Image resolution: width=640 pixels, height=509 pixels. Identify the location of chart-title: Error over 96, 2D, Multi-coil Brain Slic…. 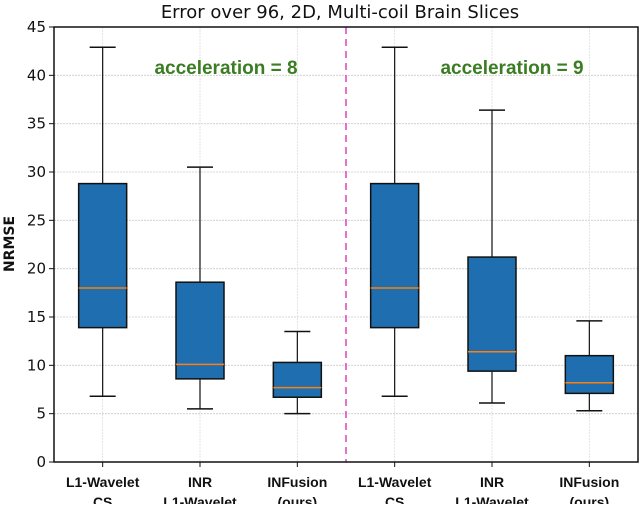
(340, 12).